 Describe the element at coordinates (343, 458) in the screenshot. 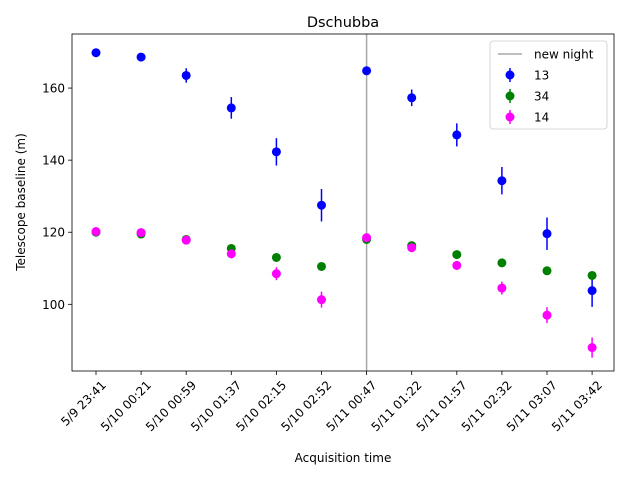

I see `x-axis-label: Acquisition time` at that location.